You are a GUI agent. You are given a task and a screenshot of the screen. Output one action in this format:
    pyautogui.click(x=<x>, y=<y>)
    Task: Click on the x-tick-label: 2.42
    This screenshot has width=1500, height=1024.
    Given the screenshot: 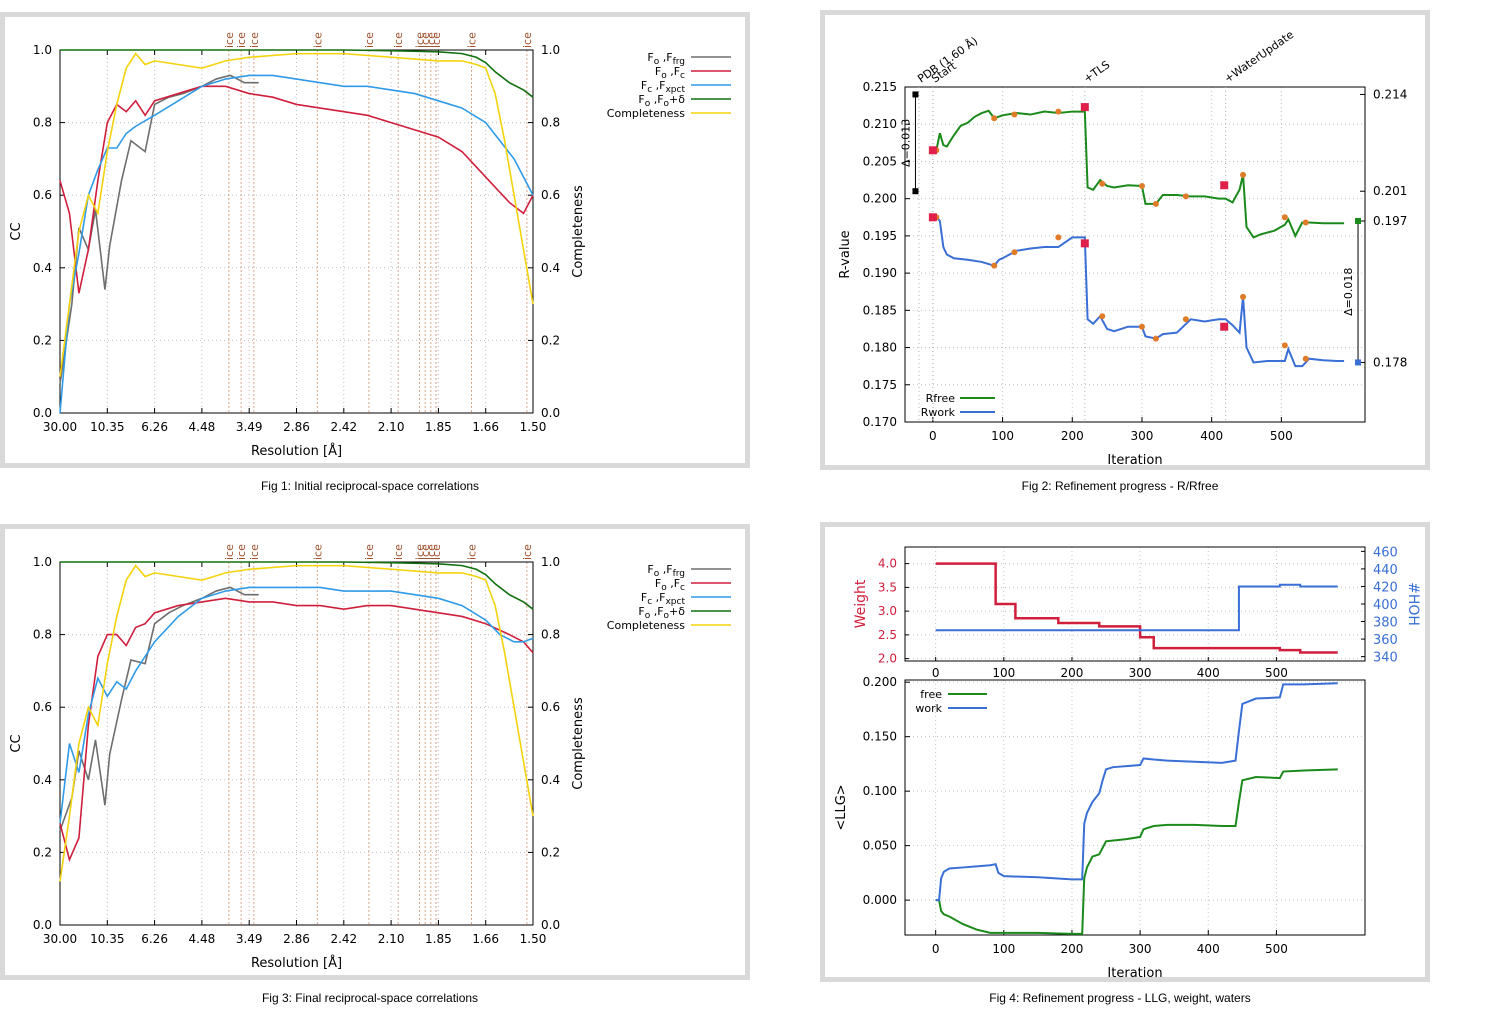 What is the action you would take?
    pyautogui.click(x=343, y=939)
    